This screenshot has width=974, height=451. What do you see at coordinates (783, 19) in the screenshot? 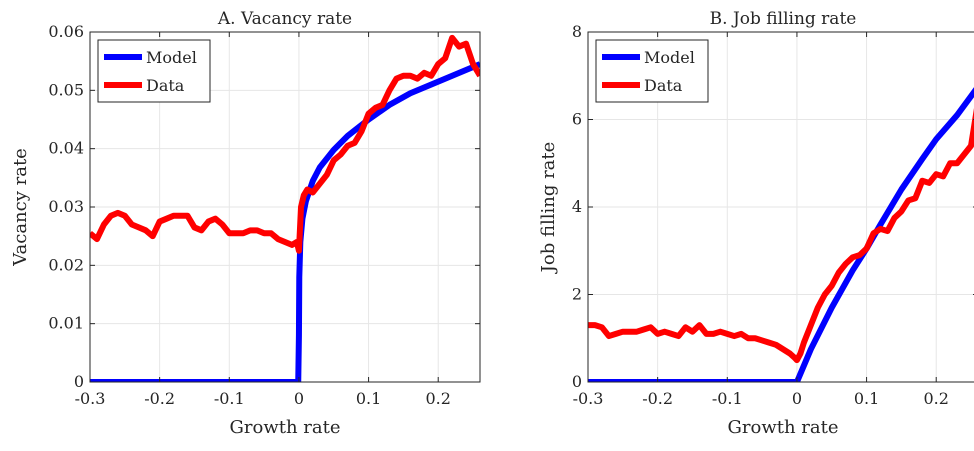
I see `chart-title: B. Job filling rate` at bounding box center [783, 19].